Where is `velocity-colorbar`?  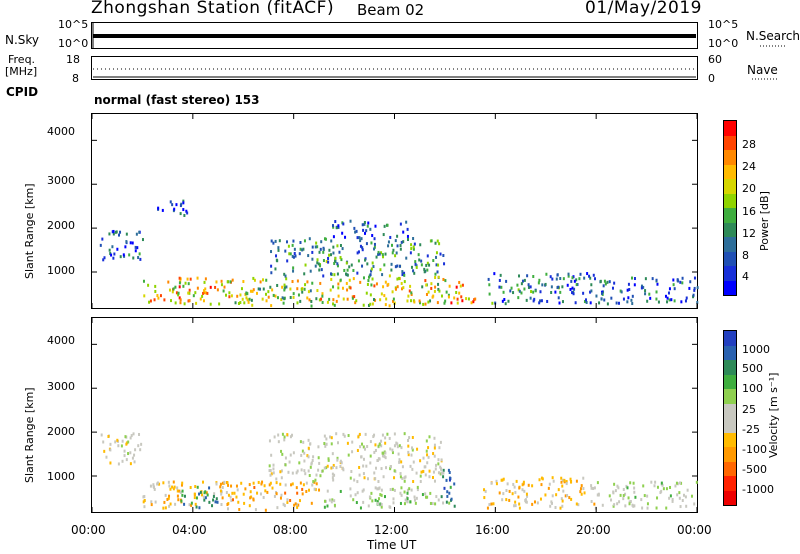
velocity-colorbar is located at coordinates (730, 418).